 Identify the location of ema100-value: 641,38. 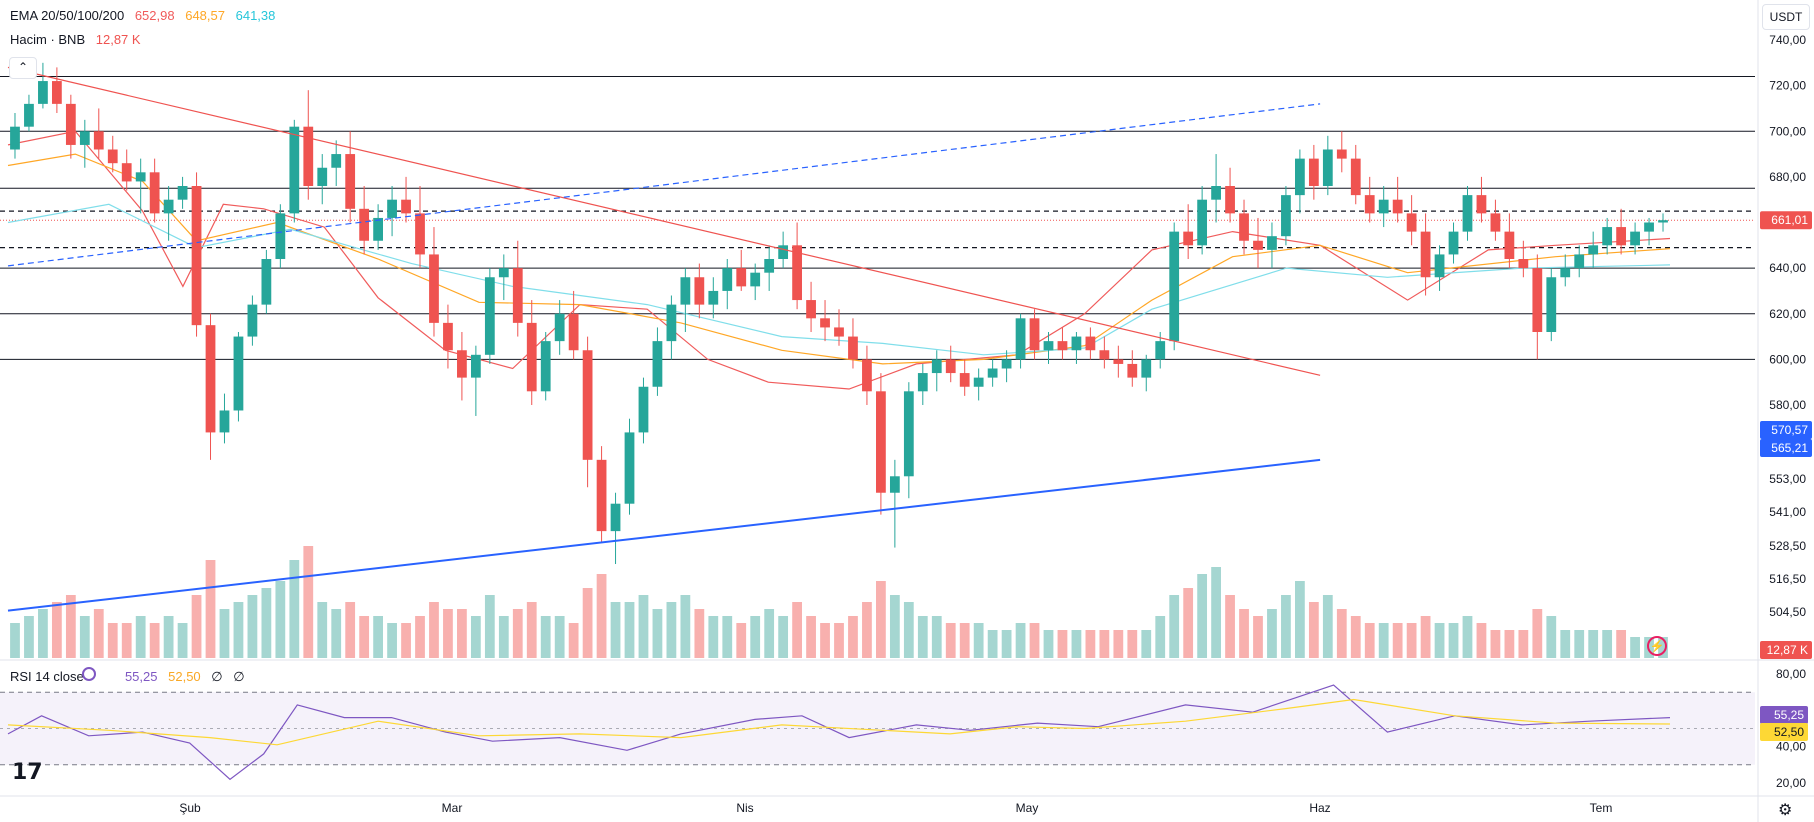
(255, 15).